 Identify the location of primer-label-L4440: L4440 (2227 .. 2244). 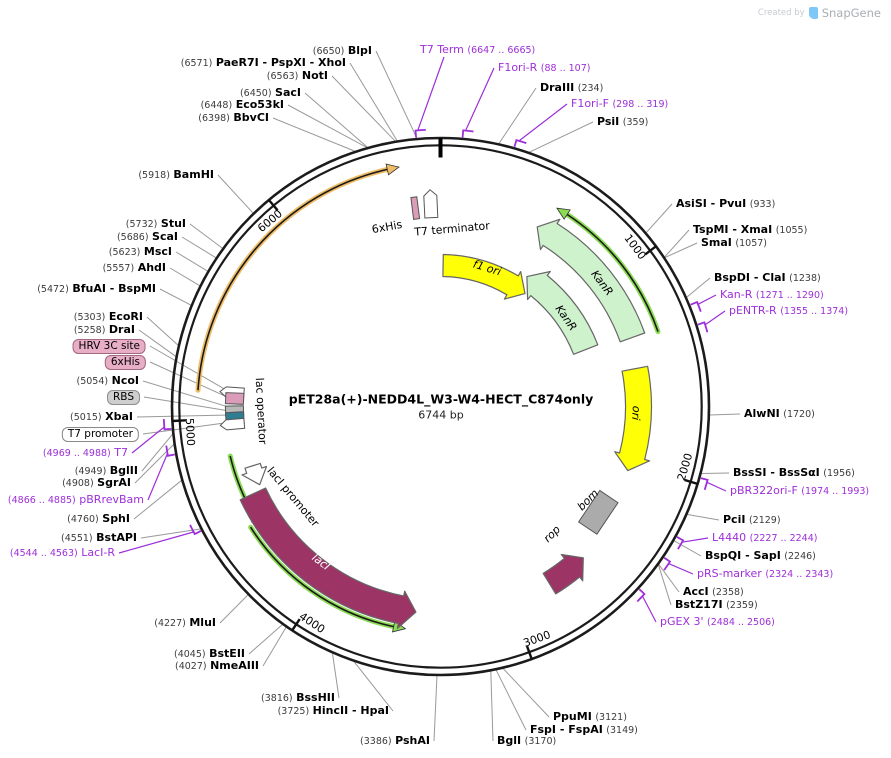
(762, 538).